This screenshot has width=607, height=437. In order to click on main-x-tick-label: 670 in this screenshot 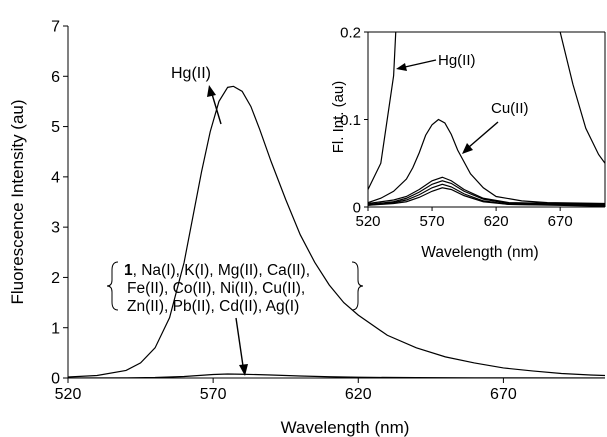, I will do `click(503, 394)`.